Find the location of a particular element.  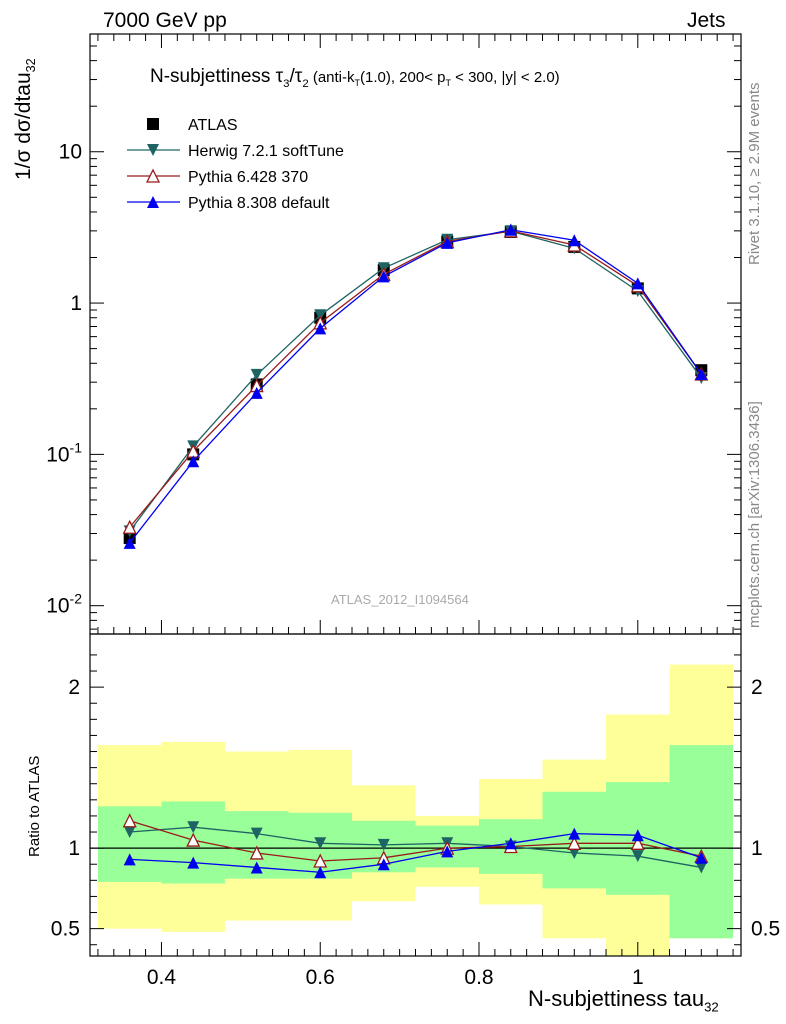

title-main: N-subjettiness τ is located at coordinates (217, 76).